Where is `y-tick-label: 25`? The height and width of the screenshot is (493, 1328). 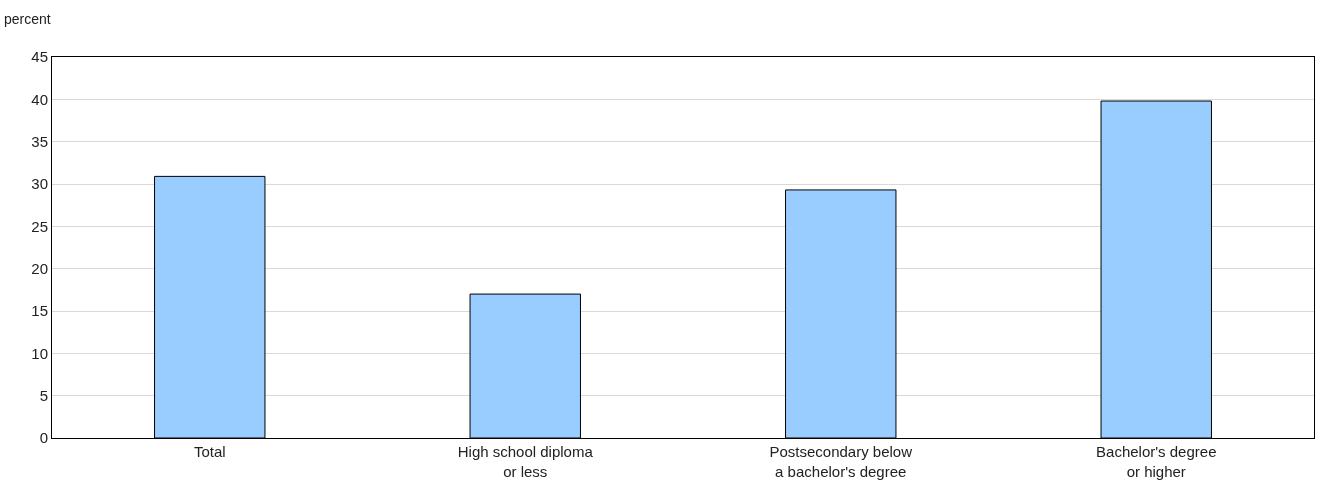 y-tick-label: 25 is located at coordinates (39, 226).